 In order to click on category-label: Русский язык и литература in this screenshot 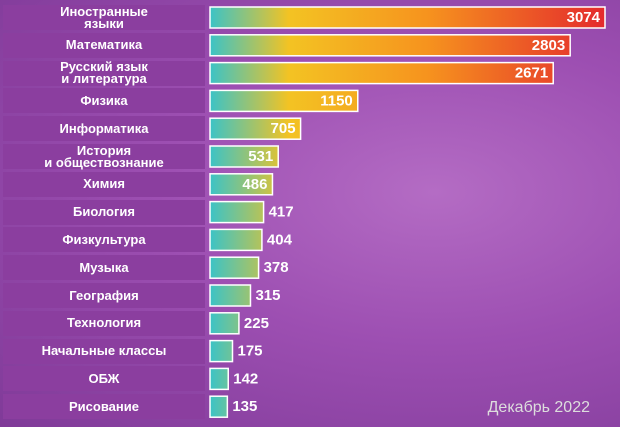, I will do `click(104, 73)`.